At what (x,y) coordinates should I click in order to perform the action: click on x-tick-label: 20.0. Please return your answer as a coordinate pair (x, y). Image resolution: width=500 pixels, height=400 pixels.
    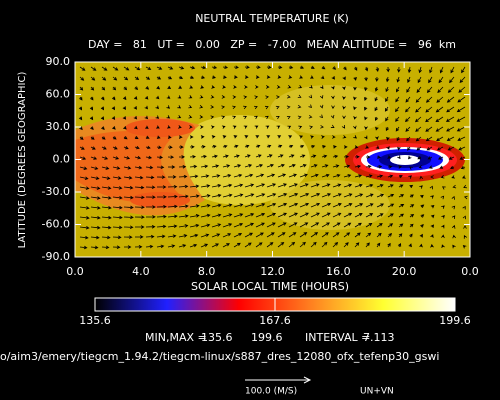
    Looking at the image, I should click on (404, 271).